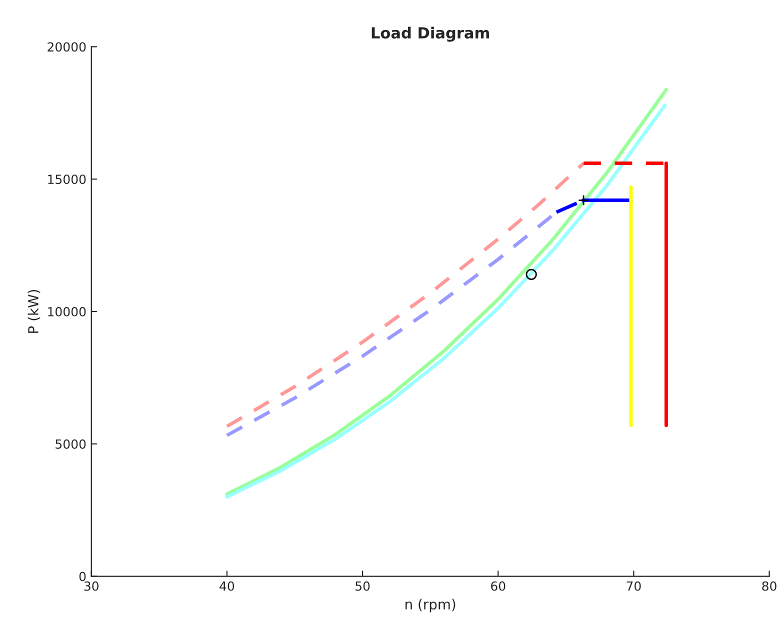 The image size is (781, 623). Describe the element at coordinates (769, 586) in the screenshot. I see `x-tick-label: 80` at that location.